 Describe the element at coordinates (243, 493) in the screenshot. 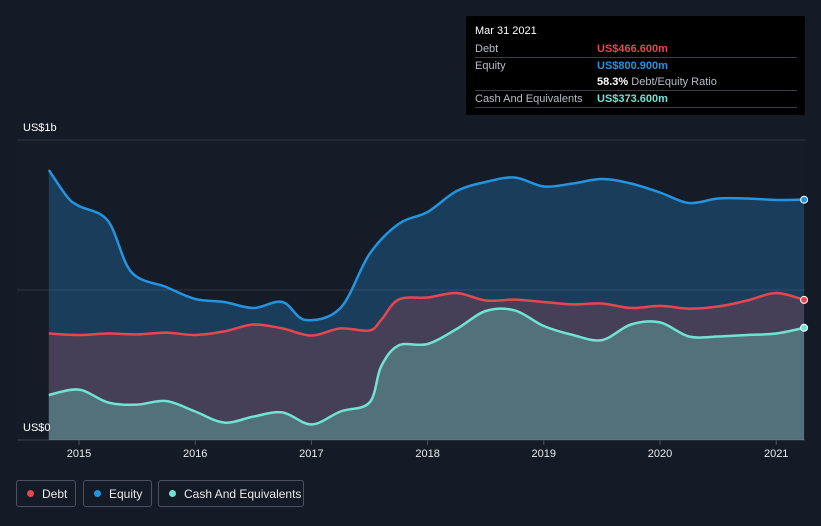

I see `legend-cash-label: Cash And Equivalents` at that location.